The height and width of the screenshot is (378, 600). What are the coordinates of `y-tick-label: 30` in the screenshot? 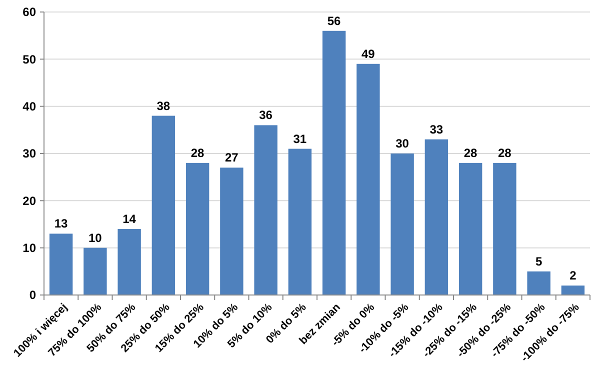 It's located at (29, 153).